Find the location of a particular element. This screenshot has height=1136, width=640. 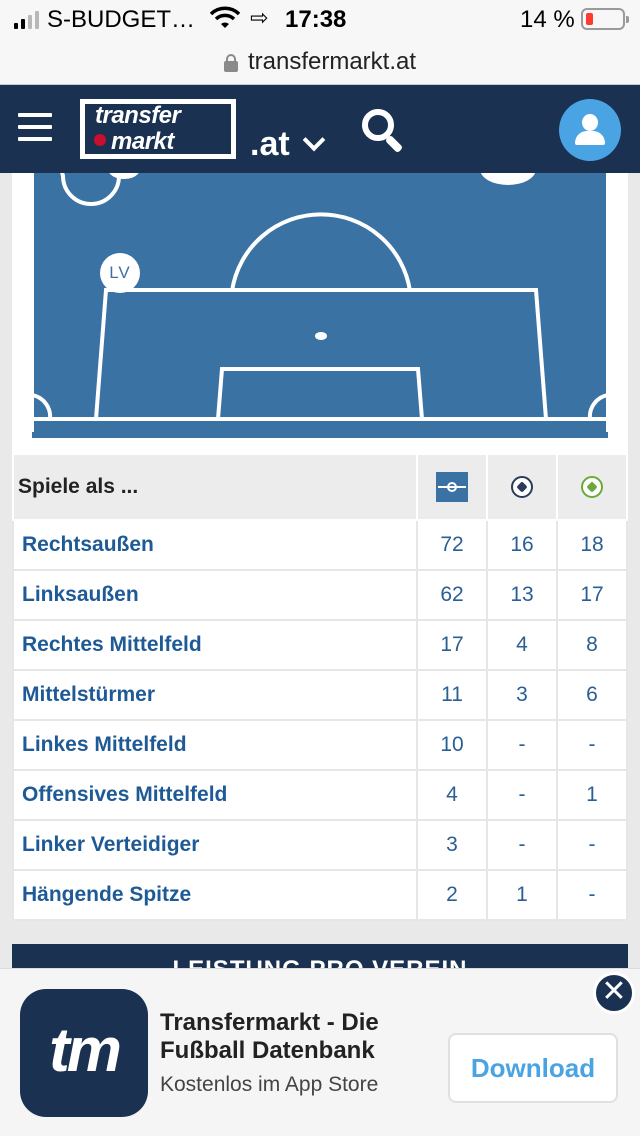

country-domain-select: .at is located at coordinates (288, 144).